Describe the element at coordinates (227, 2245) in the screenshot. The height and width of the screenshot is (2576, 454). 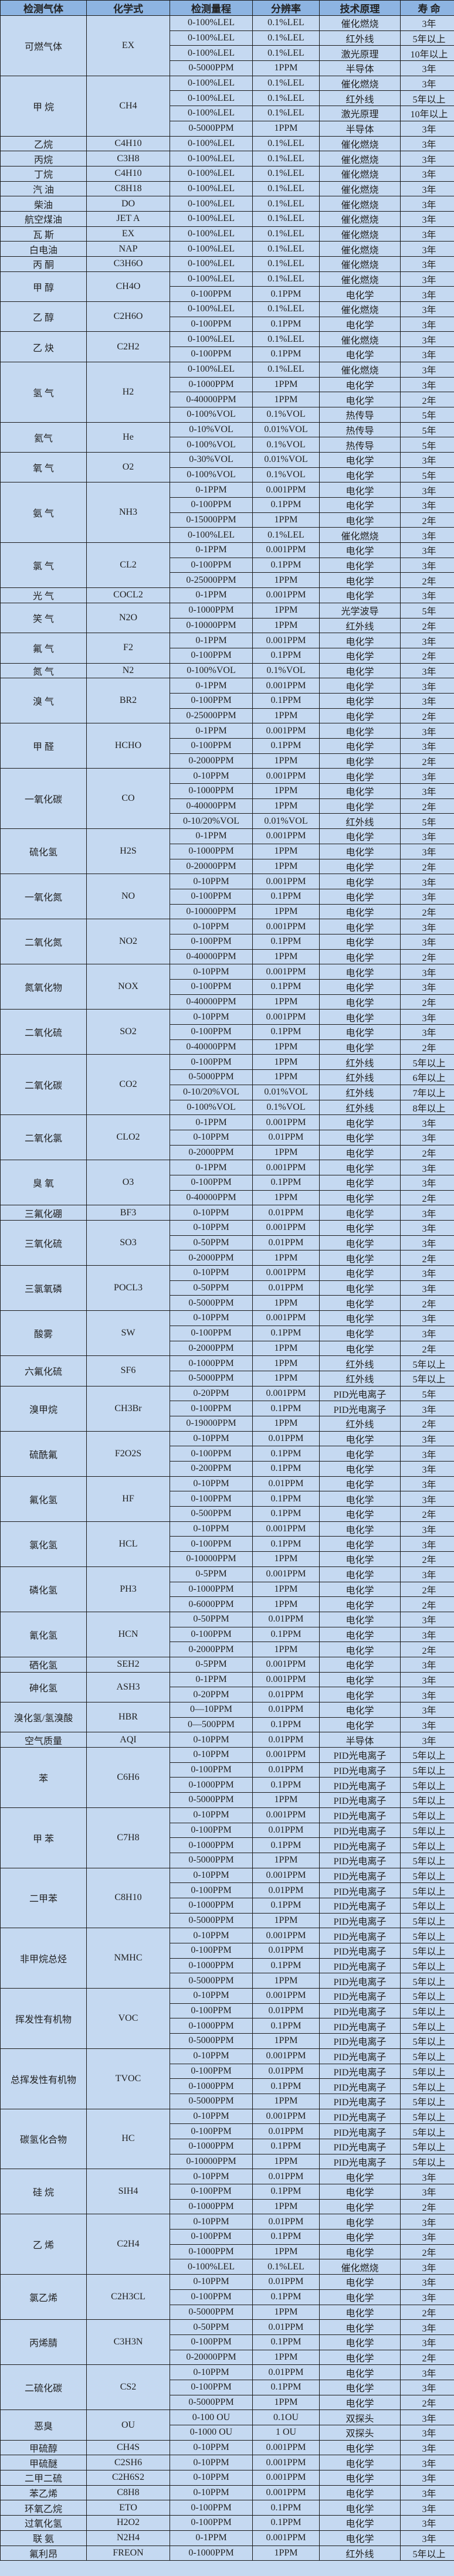
I see `table-row: 乙 烯 C2H4 0-10PPM 0.01PPM 电化学 3年` at that location.